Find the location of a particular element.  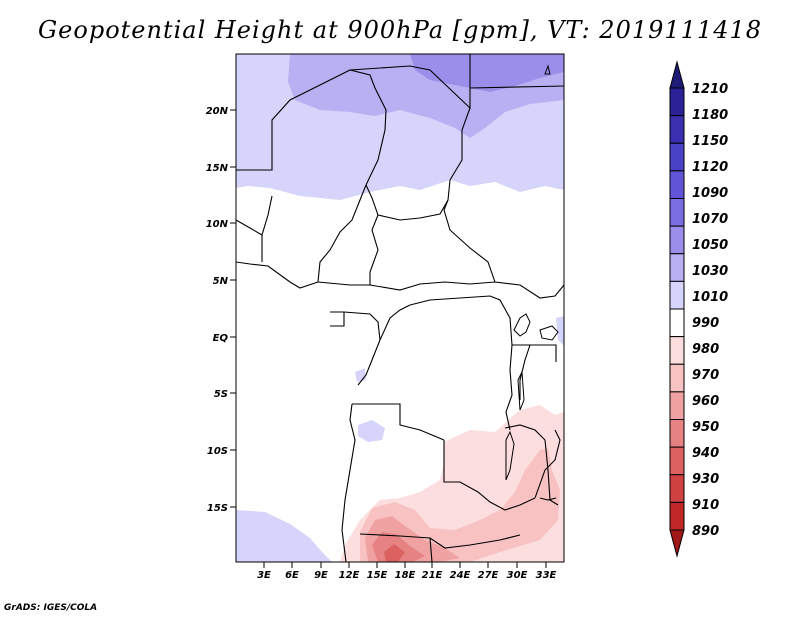

colorbar-label: 1120 is located at coordinates (710, 167).